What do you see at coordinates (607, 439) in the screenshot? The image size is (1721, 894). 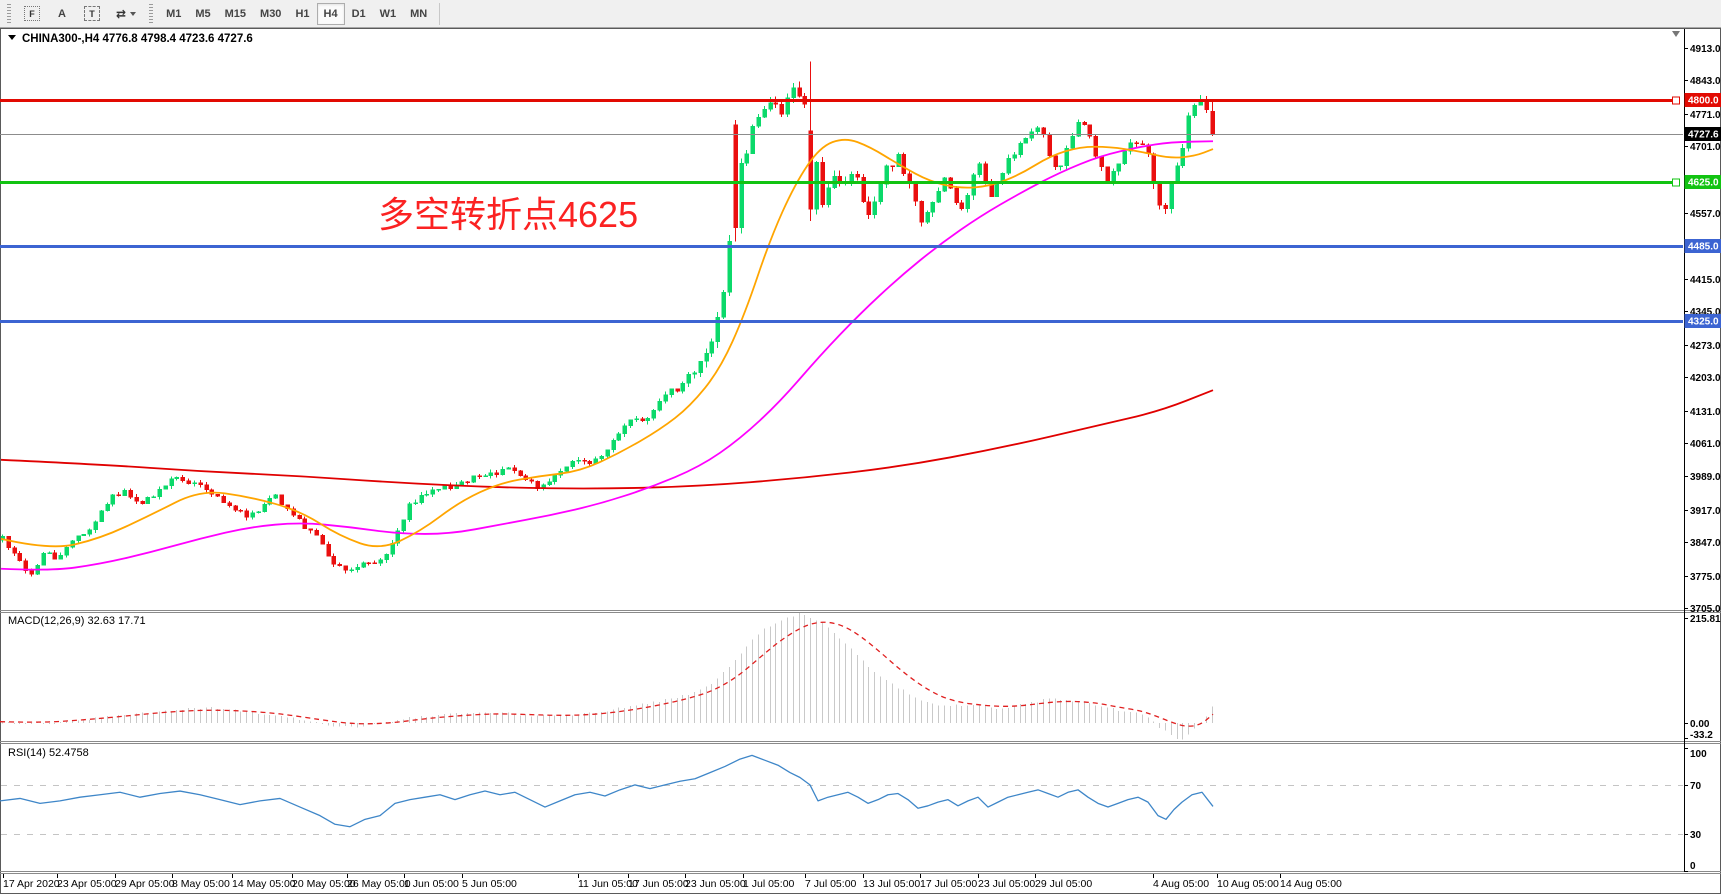 I see `ma-slow-line` at bounding box center [607, 439].